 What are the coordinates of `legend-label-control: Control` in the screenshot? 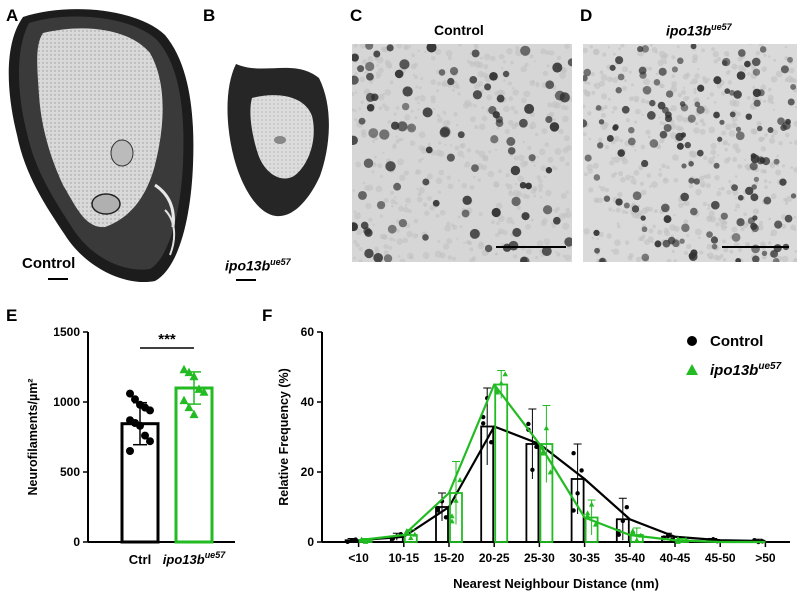 It's located at (736, 341).